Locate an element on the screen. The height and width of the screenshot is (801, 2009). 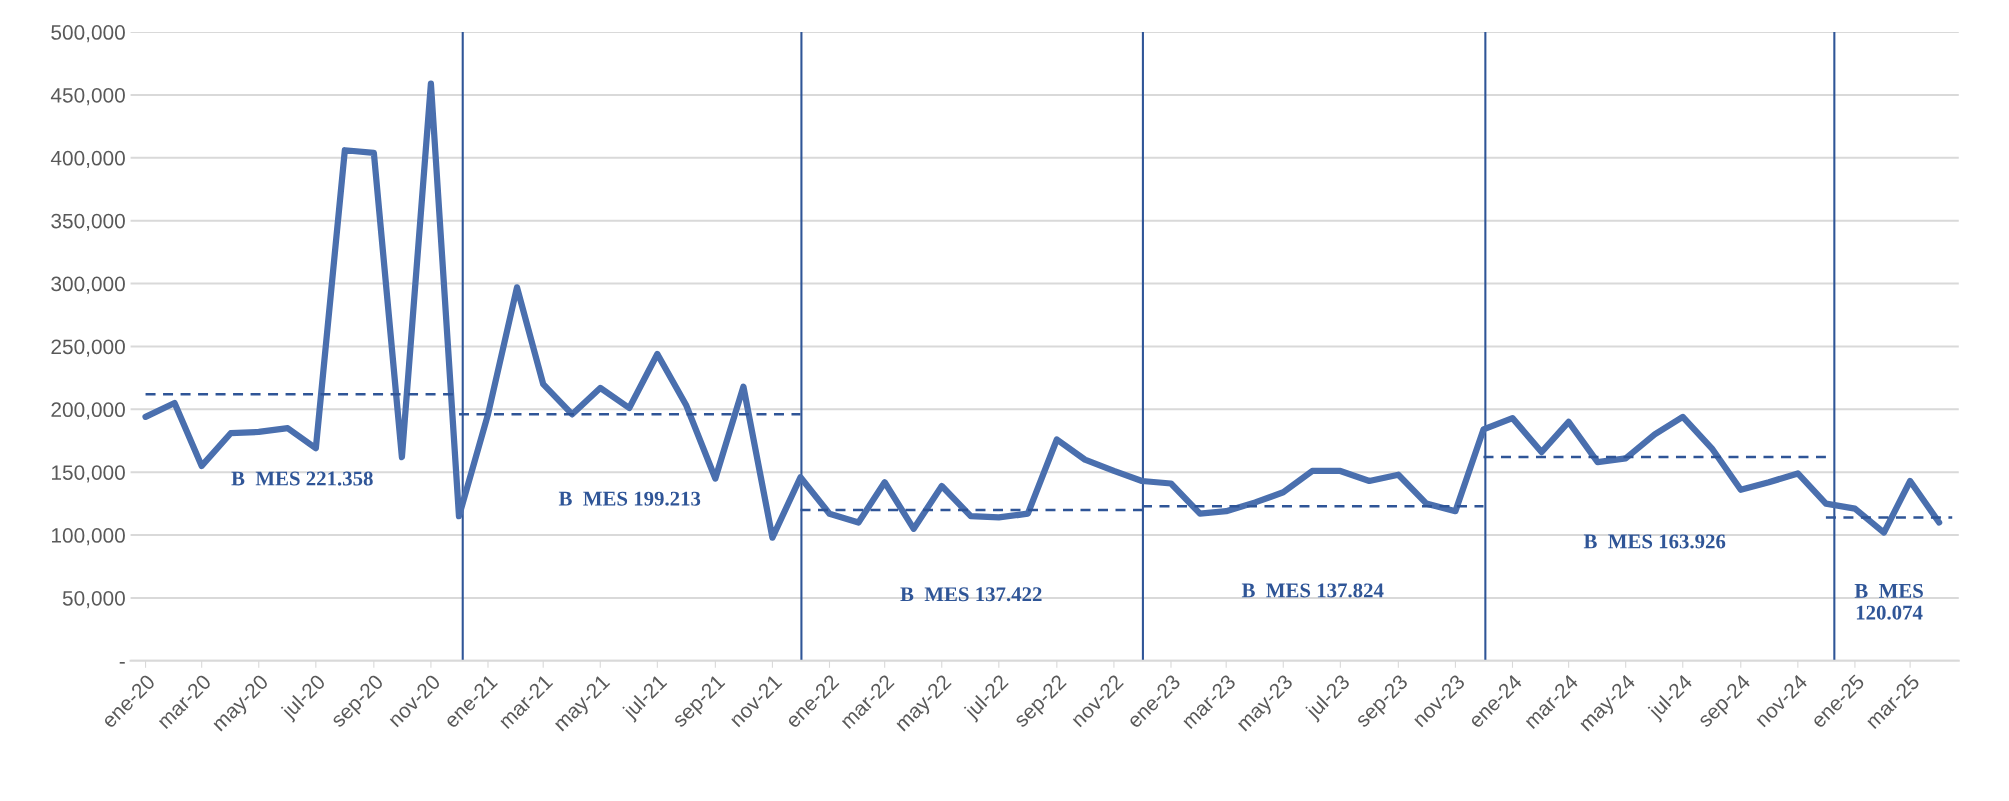
annotation: B MES 163.926 is located at coordinates (1654, 541).